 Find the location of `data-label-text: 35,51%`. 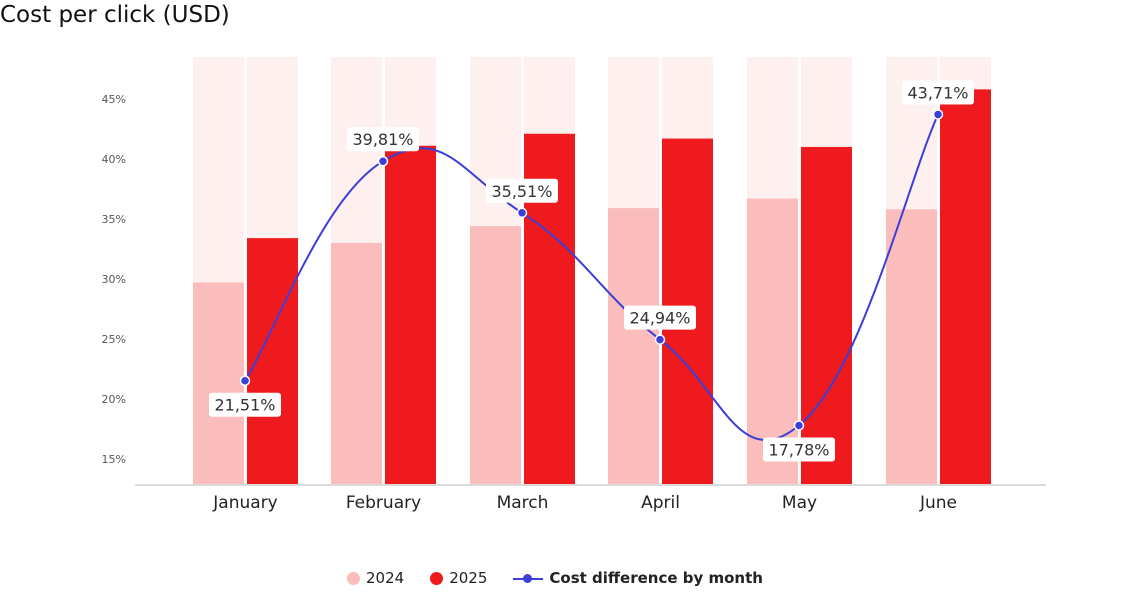

data-label-text: 35,51% is located at coordinates (521, 191).